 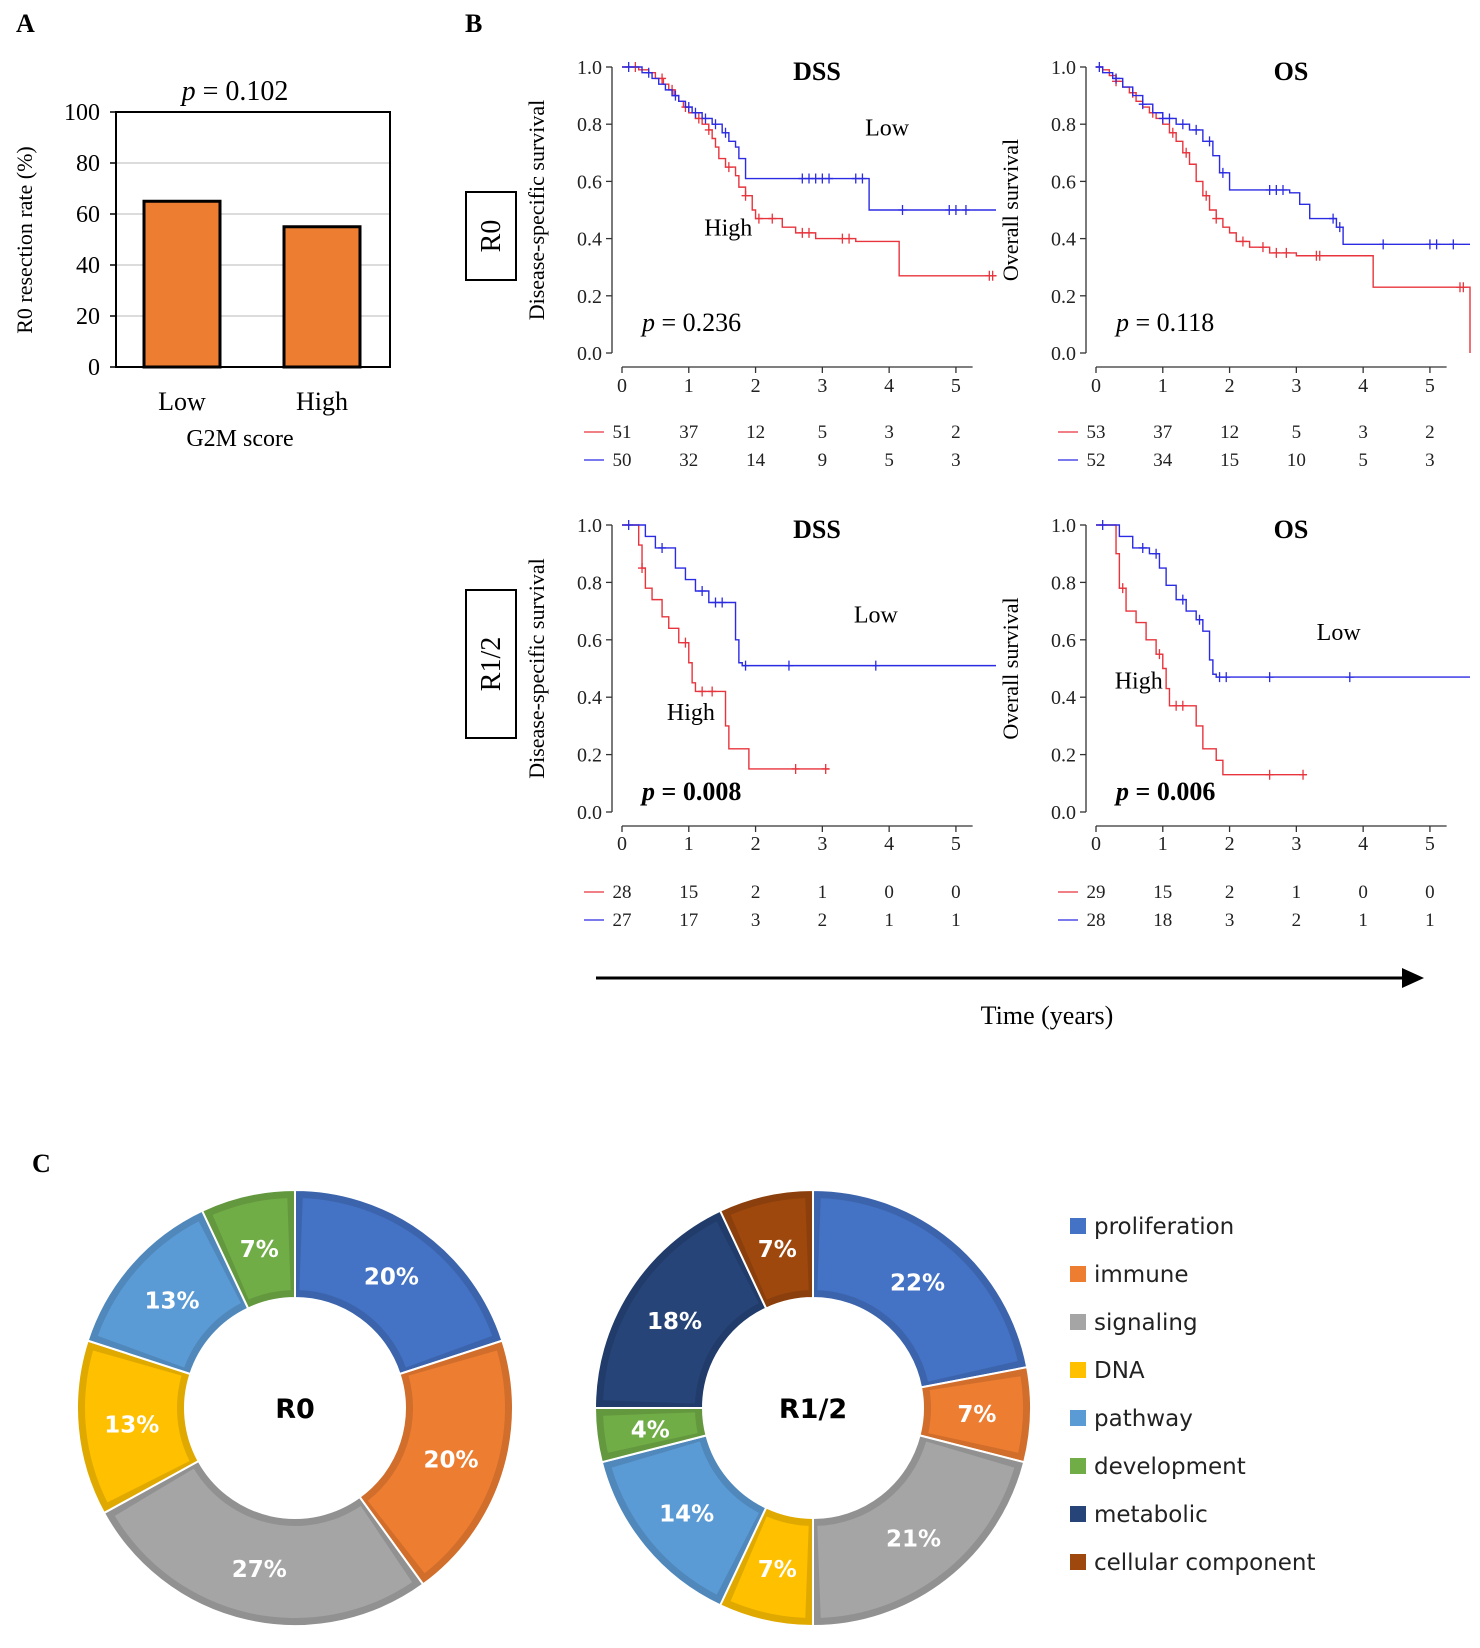 I want to click on bar-x-ticks: Low High, so click(x=253, y=401).